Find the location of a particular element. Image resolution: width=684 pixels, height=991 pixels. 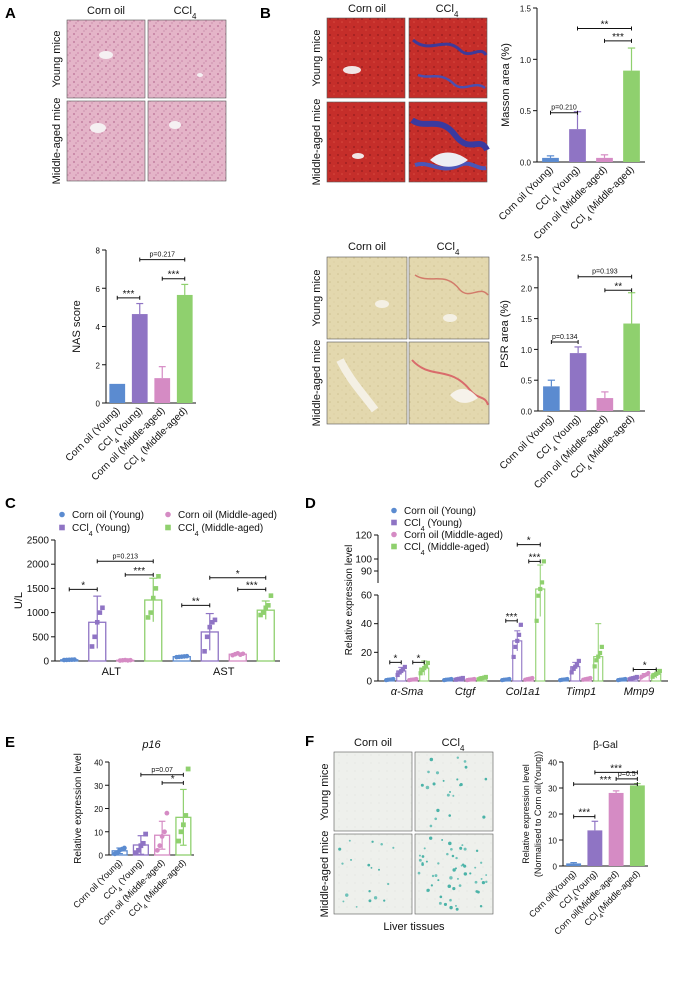

x-tick-label: Corn oil (Young) is located at coordinates (526, 193).